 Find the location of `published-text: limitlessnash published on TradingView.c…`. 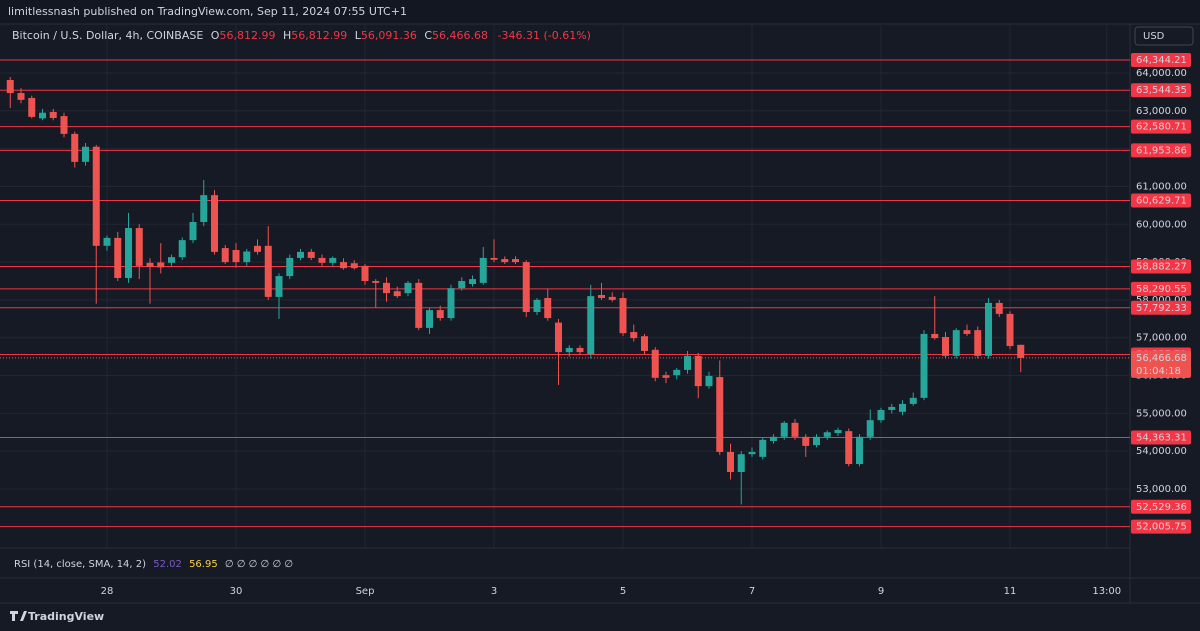

published-text: limitlessnash published on TradingView.c… is located at coordinates (207, 11).